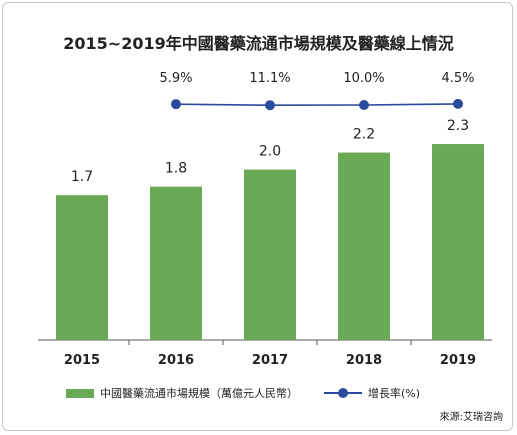 The height and width of the screenshot is (435, 517). I want to click on growth-point-2018, so click(364, 105).